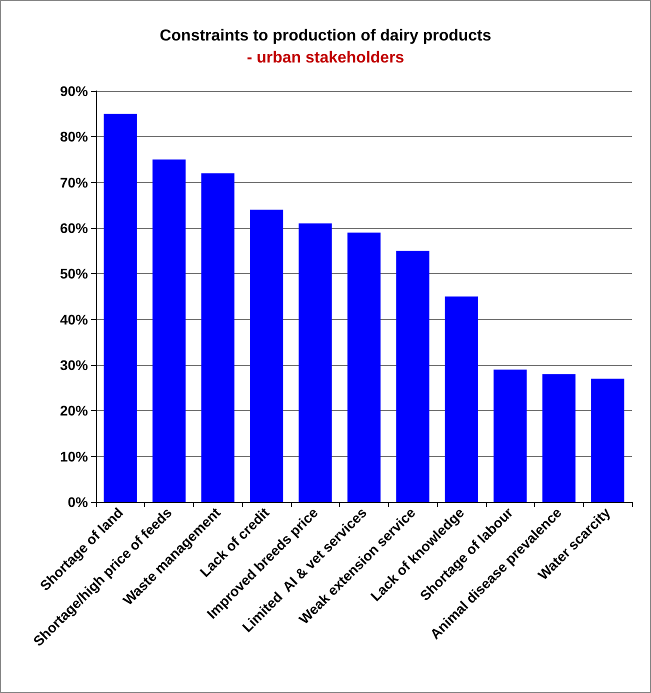  Describe the element at coordinates (325, 58) in the screenshot. I see `chart-subtitle: - urban stakeholders` at that location.